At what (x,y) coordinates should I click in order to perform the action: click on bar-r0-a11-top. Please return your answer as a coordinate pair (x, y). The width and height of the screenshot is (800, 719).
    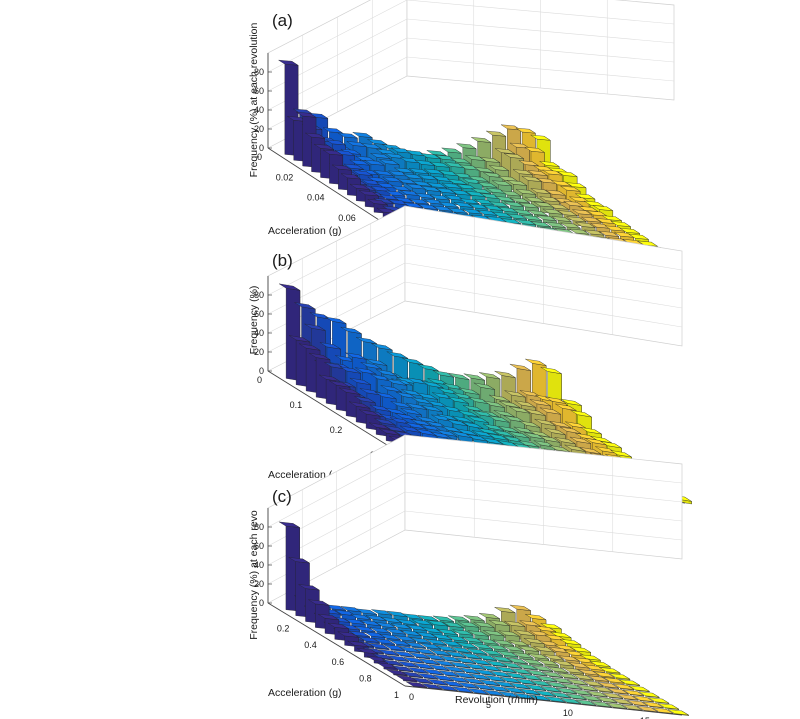
    Looking at the image, I should click on (397, 672).